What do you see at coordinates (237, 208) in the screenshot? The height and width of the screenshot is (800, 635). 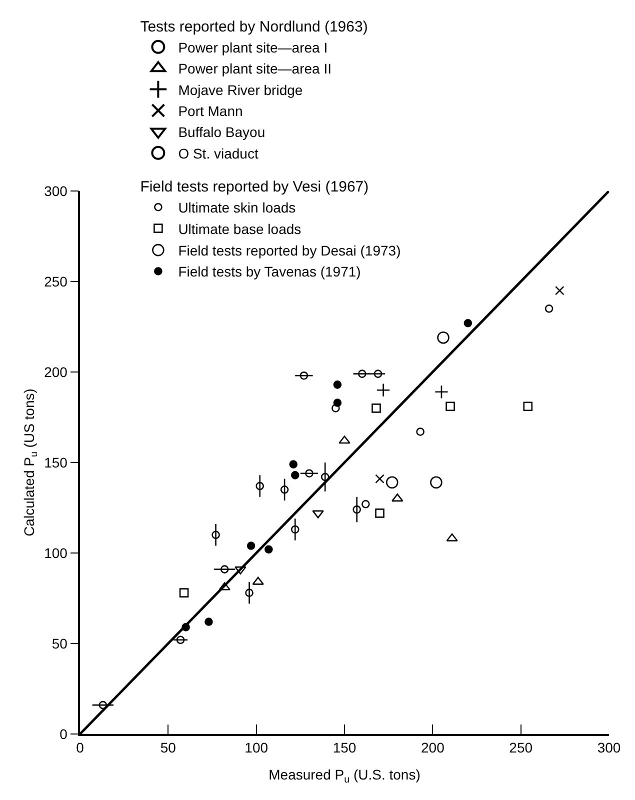 I see `legend-label: Ultimate skin loads` at bounding box center [237, 208].